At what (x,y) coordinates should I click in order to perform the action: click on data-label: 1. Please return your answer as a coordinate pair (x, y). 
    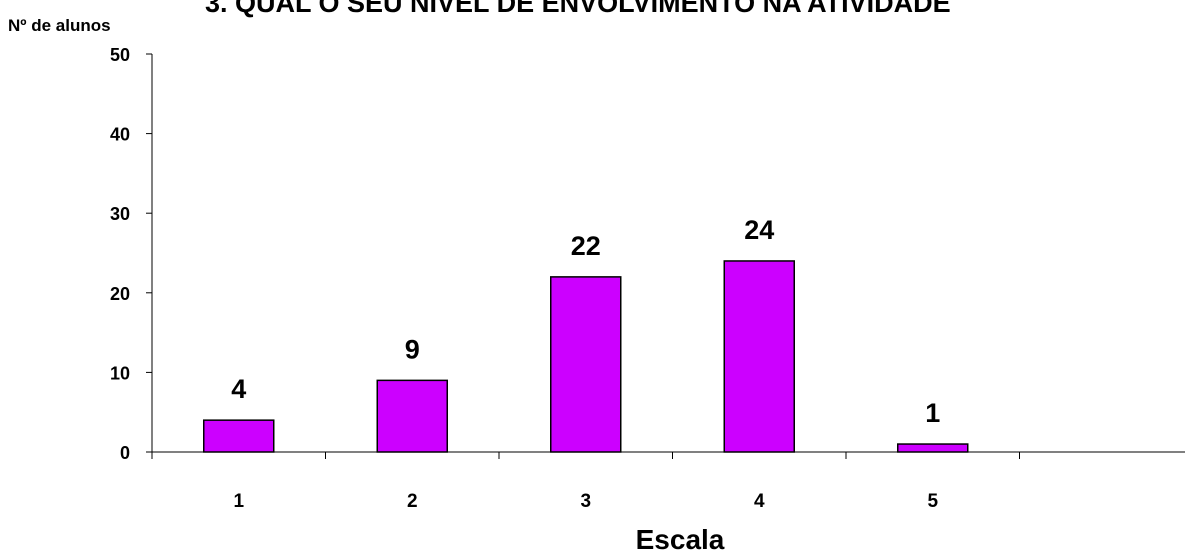
    Looking at the image, I should click on (932, 413).